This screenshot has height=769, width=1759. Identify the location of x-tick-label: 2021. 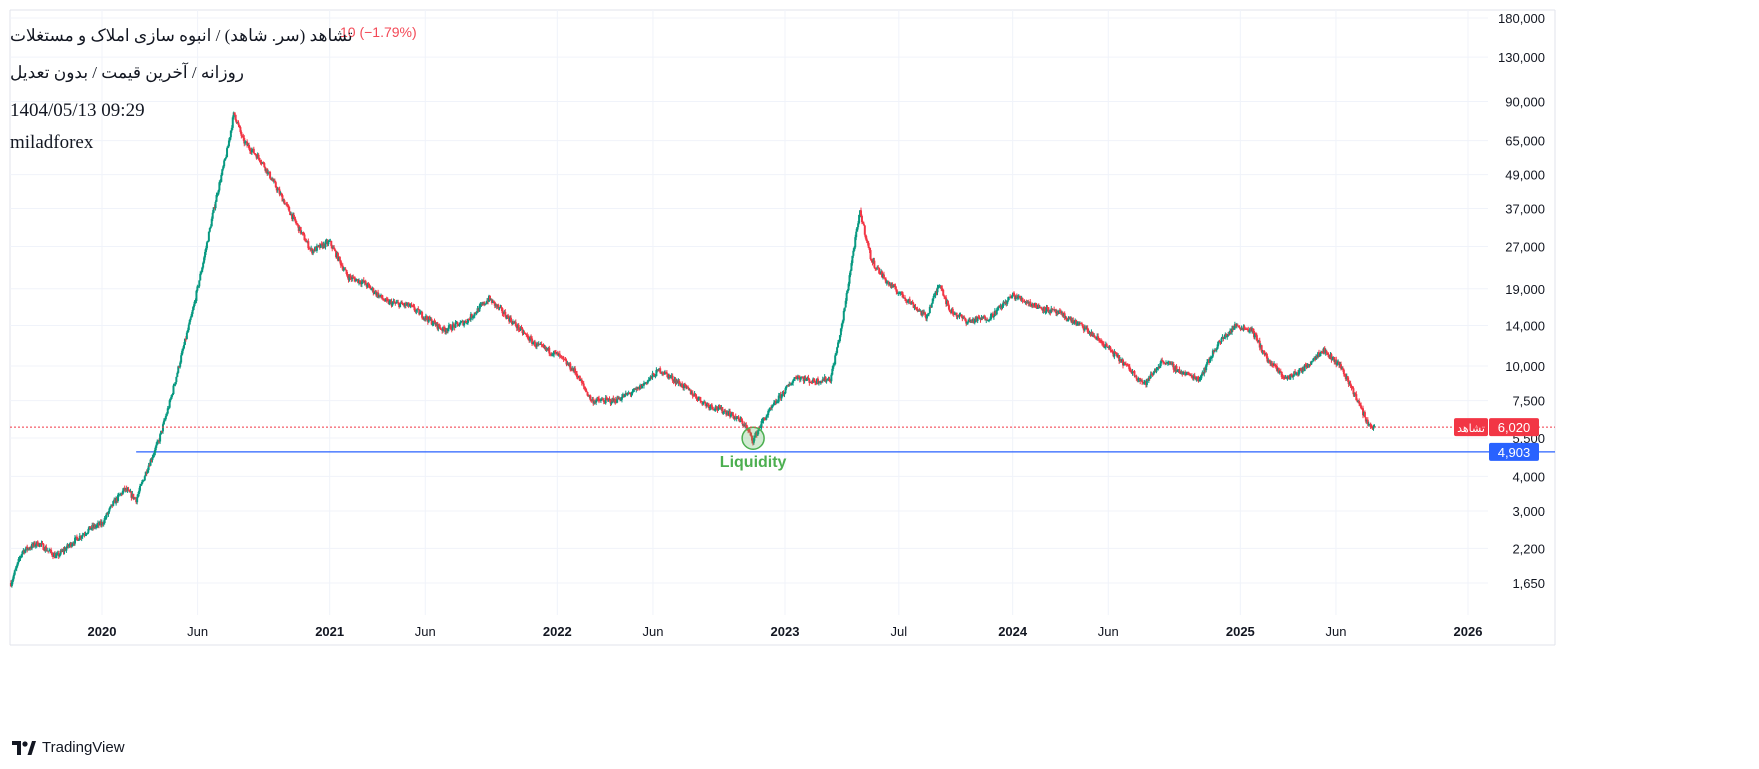
(329, 631).